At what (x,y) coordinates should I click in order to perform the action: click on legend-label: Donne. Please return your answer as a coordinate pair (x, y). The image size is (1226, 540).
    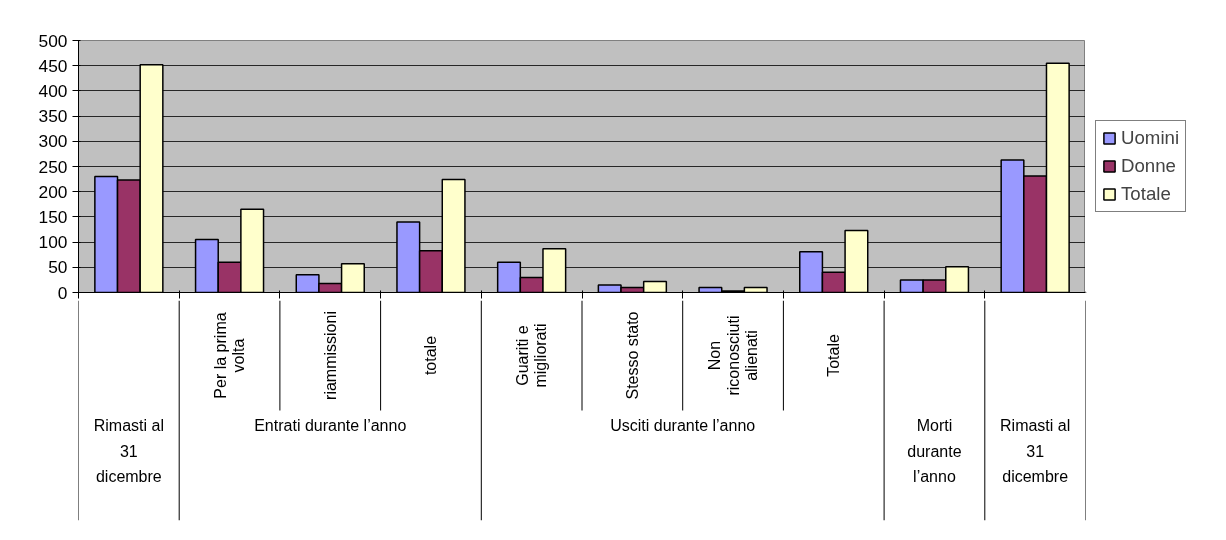
    Looking at the image, I should click on (1148, 166).